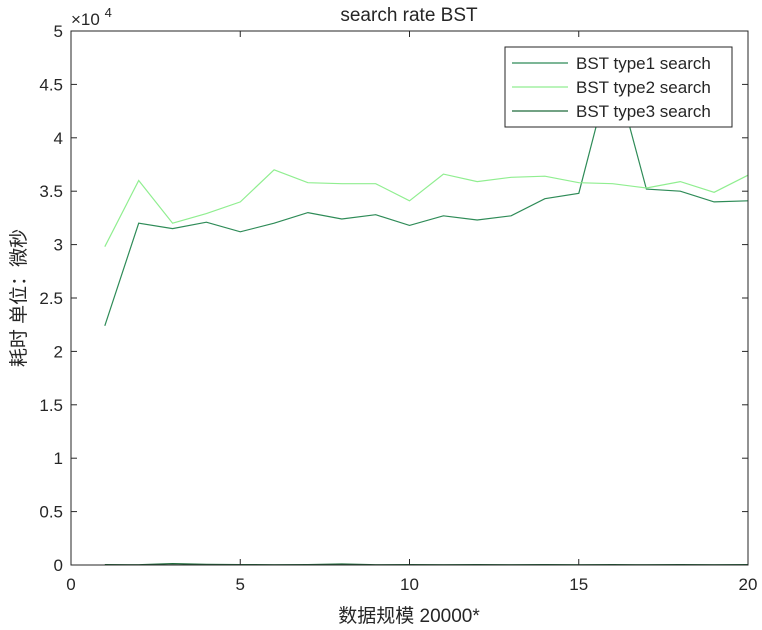 The width and height of the screenshot is (762, 630). What do you see at coordinates (409, 616) in the screenshot?
I see `x-axis-label: 数据规模 20000*` at bounding box center [409, 616].